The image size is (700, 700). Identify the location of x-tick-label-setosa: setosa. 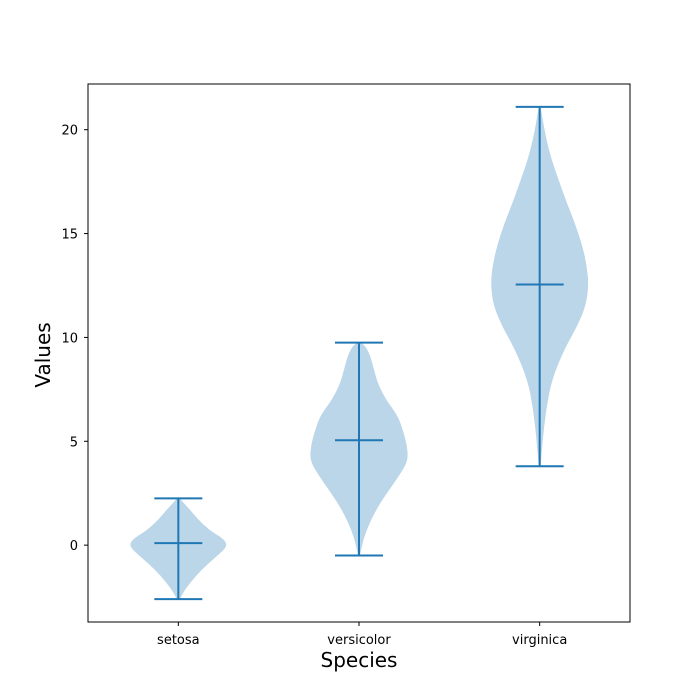
(178, 640).